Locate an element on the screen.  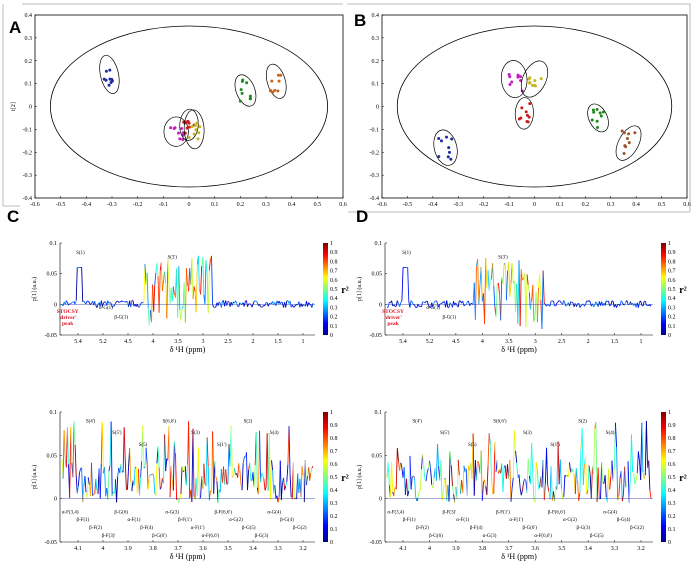
peak-annotation: S(5) is located at coordinates (143, 445).